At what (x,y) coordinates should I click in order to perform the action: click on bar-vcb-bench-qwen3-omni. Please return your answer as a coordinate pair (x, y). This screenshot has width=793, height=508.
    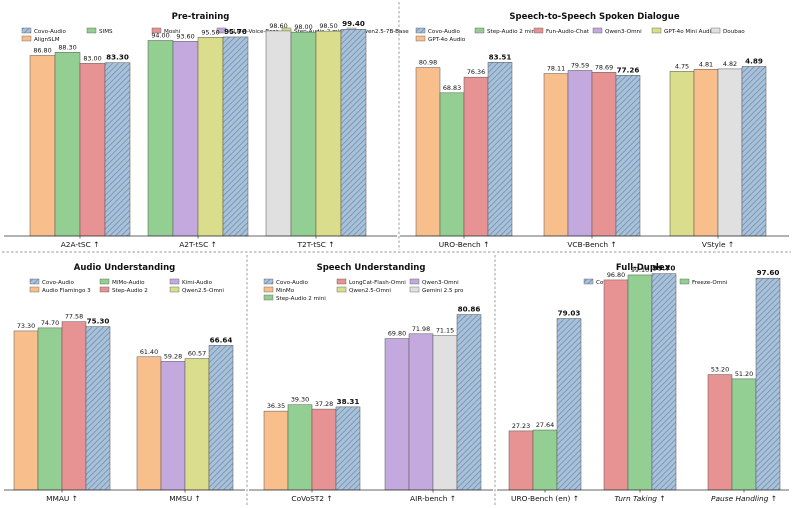
    Looking at the image, I should click on (580, 153).